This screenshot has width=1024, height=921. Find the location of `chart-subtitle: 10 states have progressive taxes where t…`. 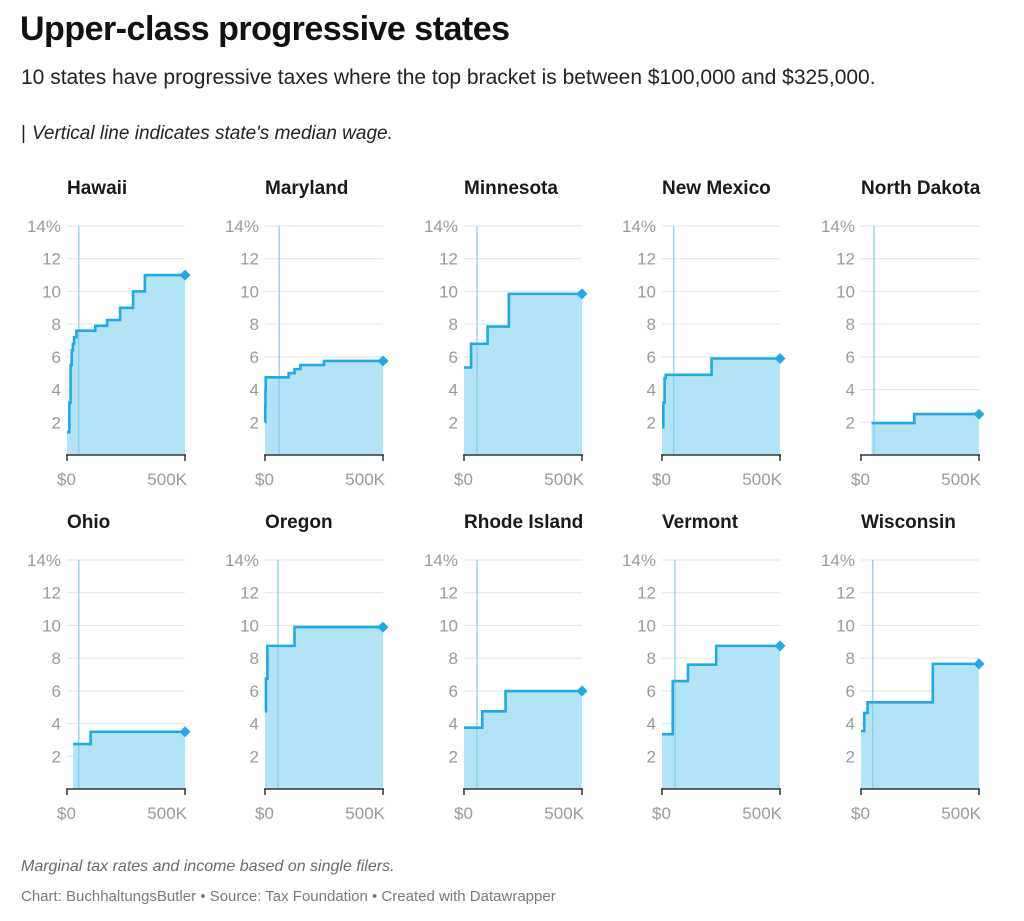

chart-subtitle: 10 states have progressive taxes where t… is located at coordinates (448, 77).